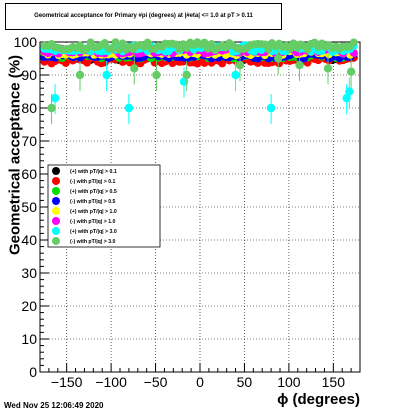 The width and height of the screenshot is (400, 414). I want to click on x-tick-label: 100, so click(289, 382).